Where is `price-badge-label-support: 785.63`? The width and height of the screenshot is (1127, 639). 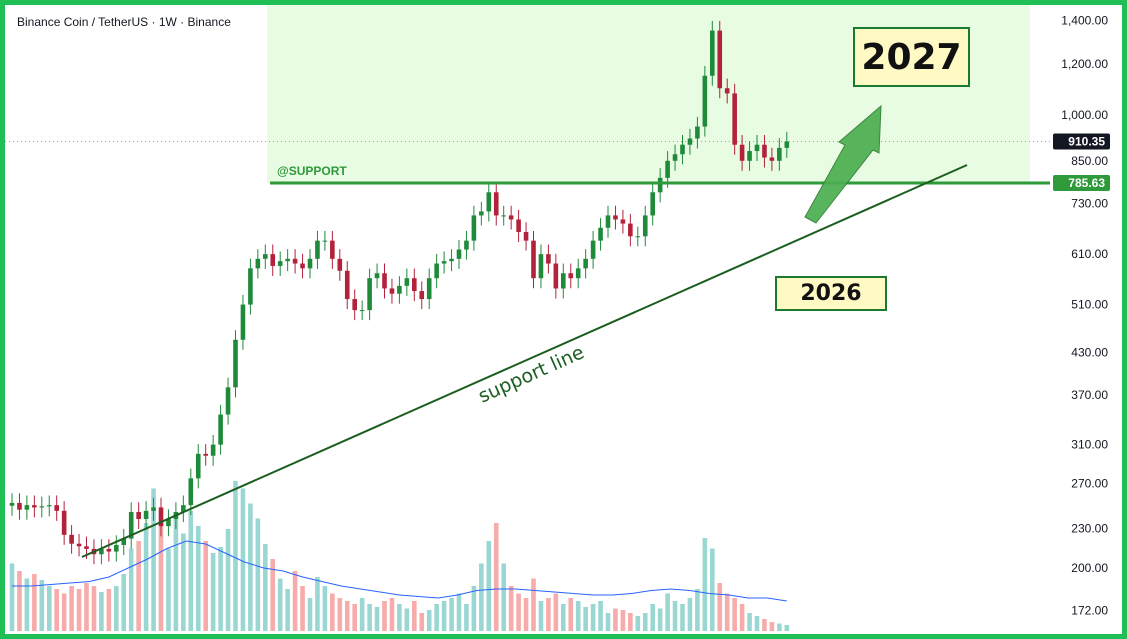 price-badge-label-support: 785.63 is located at coordinates (1086, 183).